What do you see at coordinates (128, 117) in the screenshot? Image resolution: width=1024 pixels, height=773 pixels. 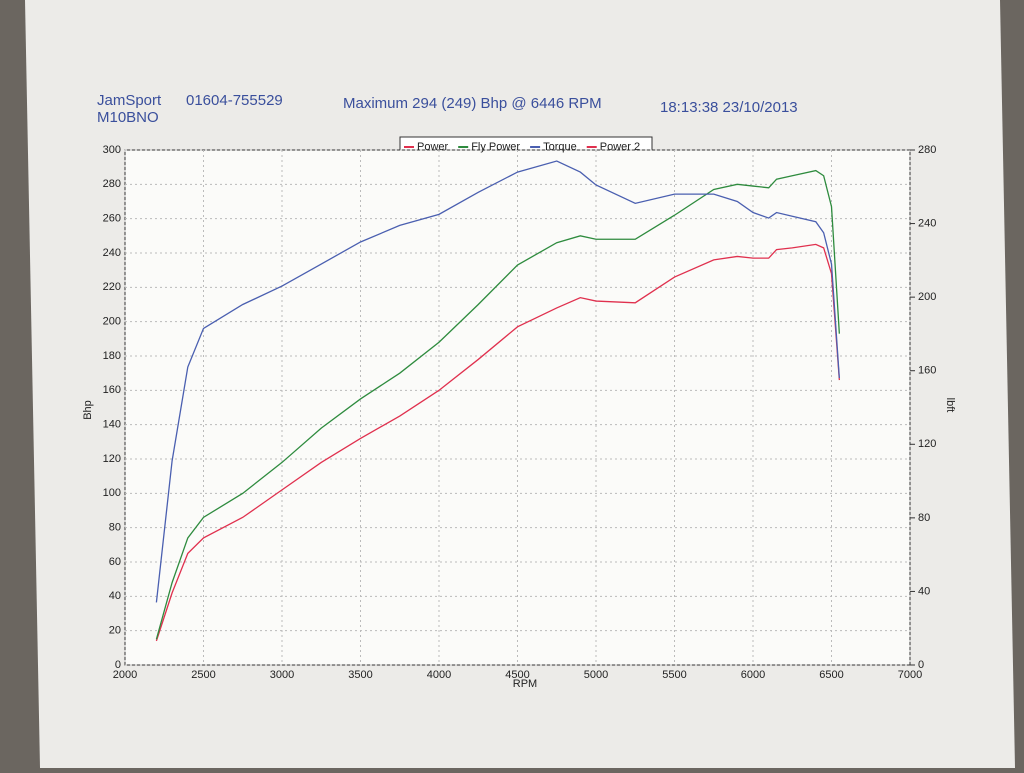 I see `registration: M10BNO` at bounding box center [128, 117].